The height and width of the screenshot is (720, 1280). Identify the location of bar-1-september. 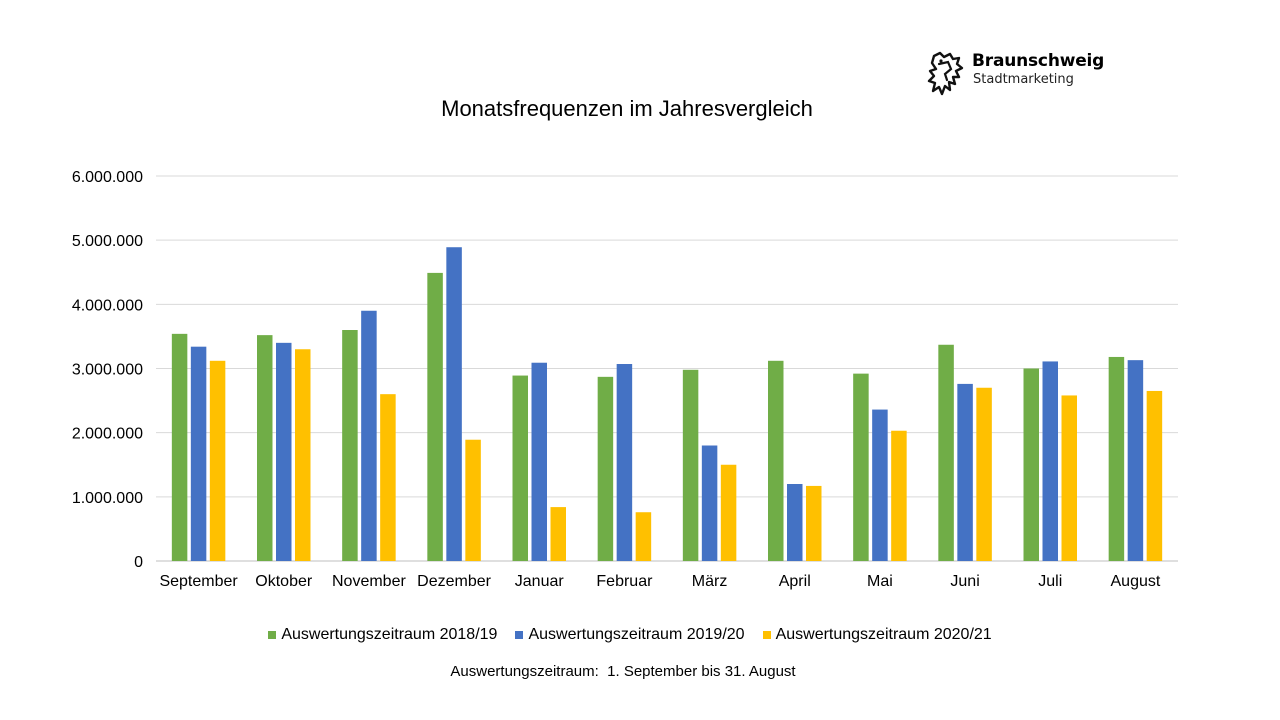
(179, 447).